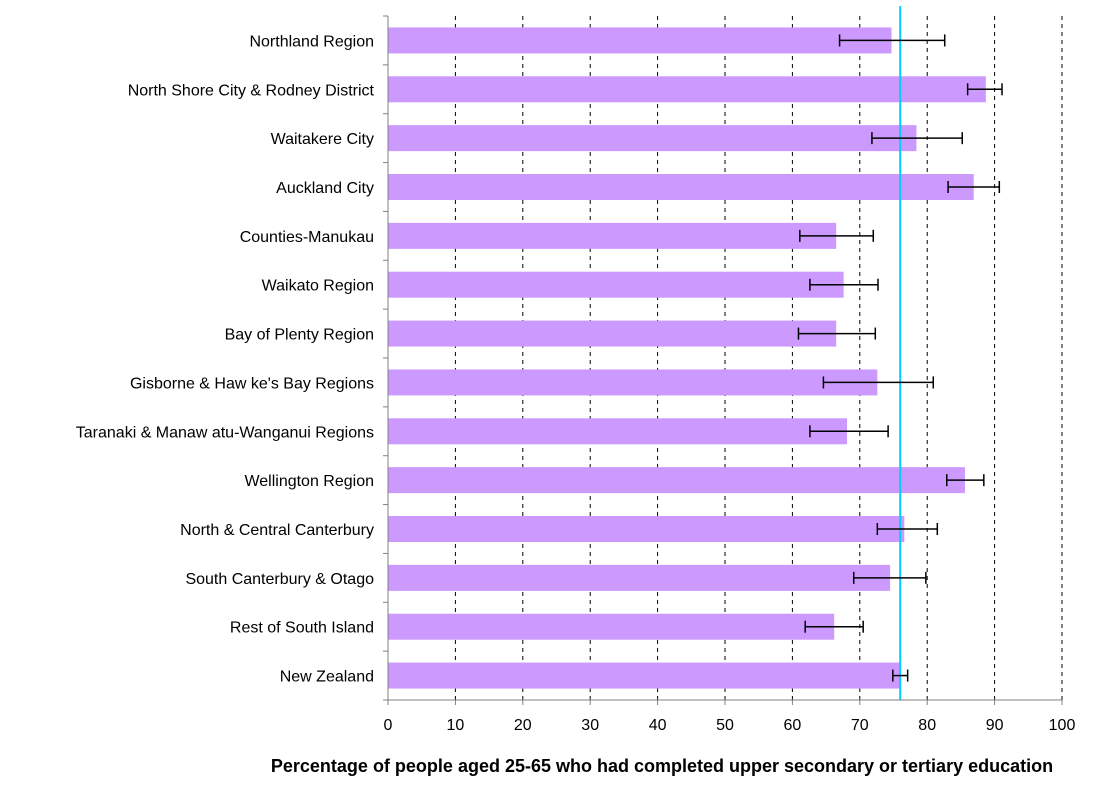 The height and width of the screenshot is (787, 1101). Describe the element at coordinates (523, 725) in the screenshot. I see `x-tick-label-20: 20` at that location.